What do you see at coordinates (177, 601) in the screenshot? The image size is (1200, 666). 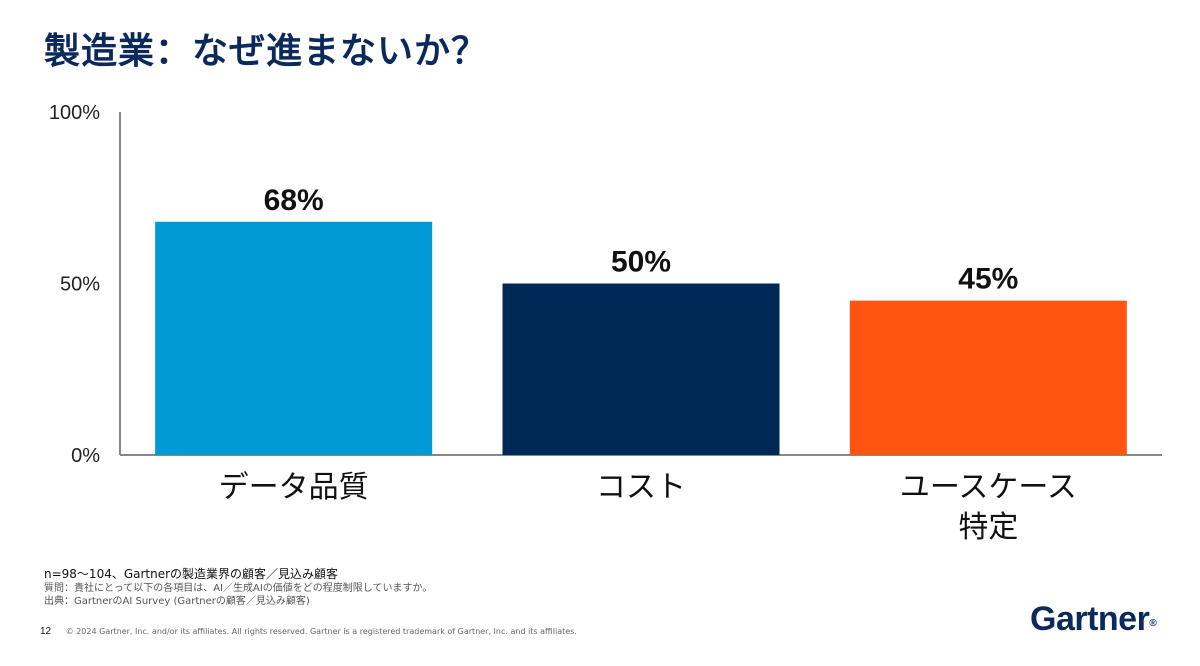 I see `source-note: 出典：GartnerのAI Survey (Gartnerの顧客／見込み顧客)` at bounding box center [177, 601].